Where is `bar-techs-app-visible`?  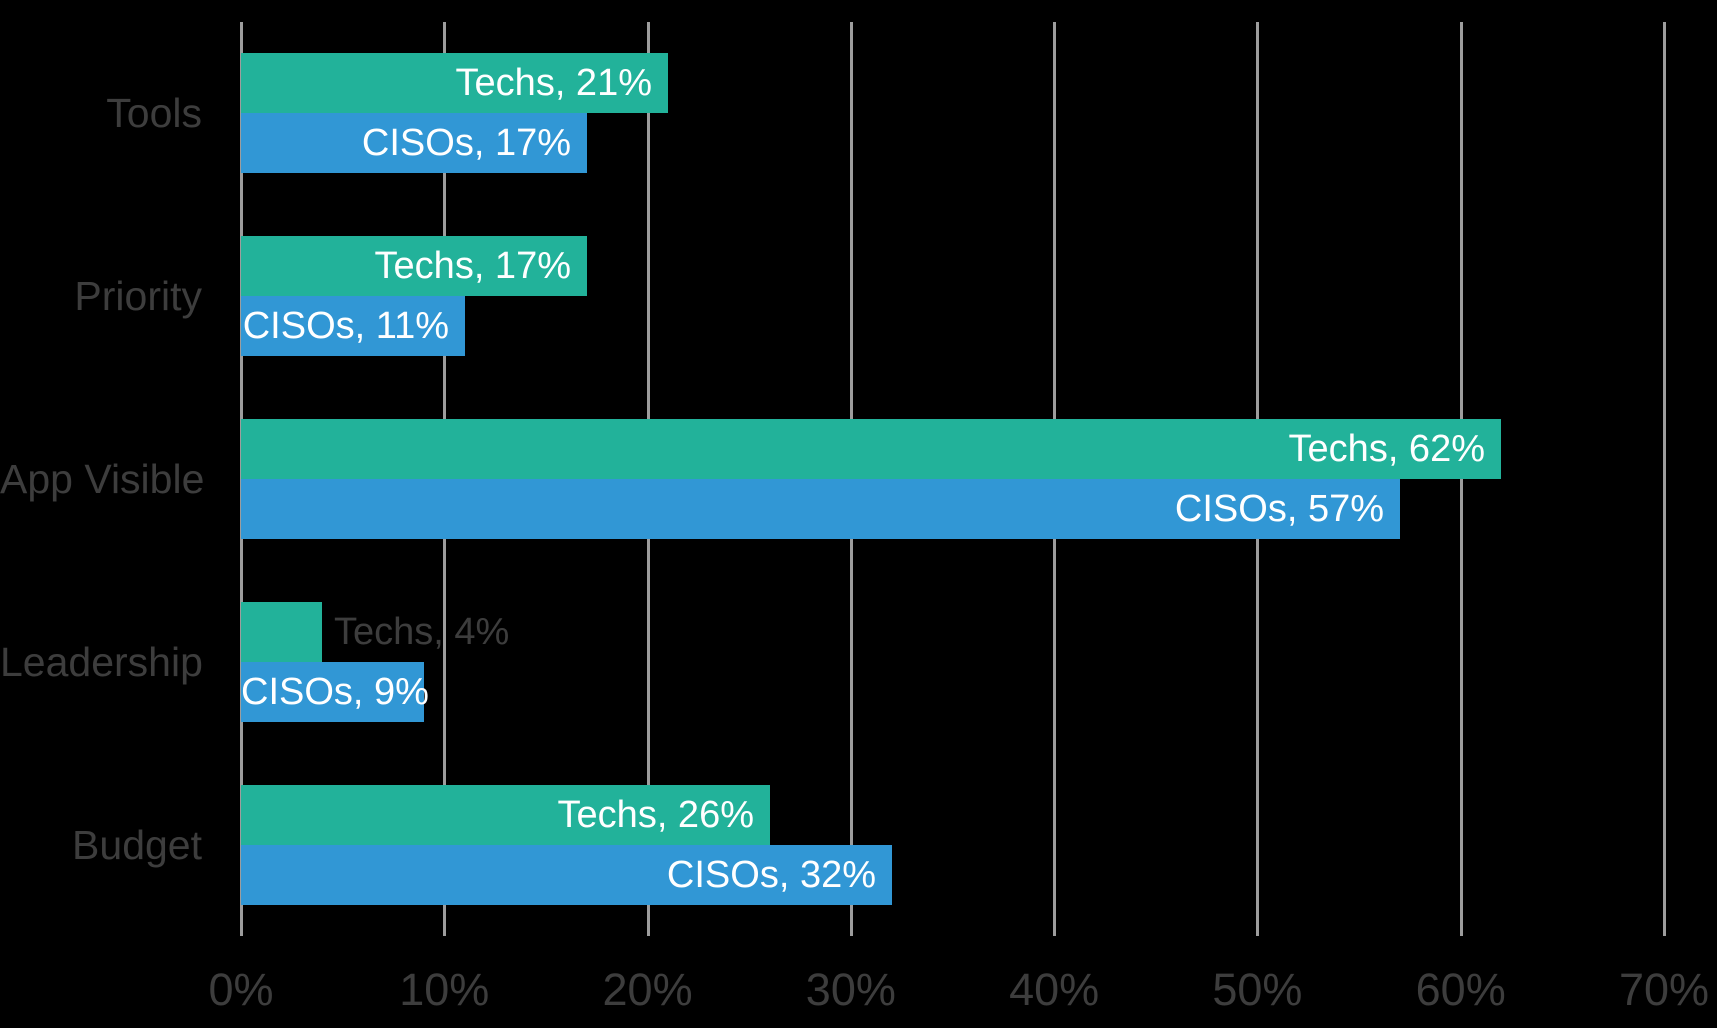
bar-techs-app-visible is located at coordinates (871, 449).